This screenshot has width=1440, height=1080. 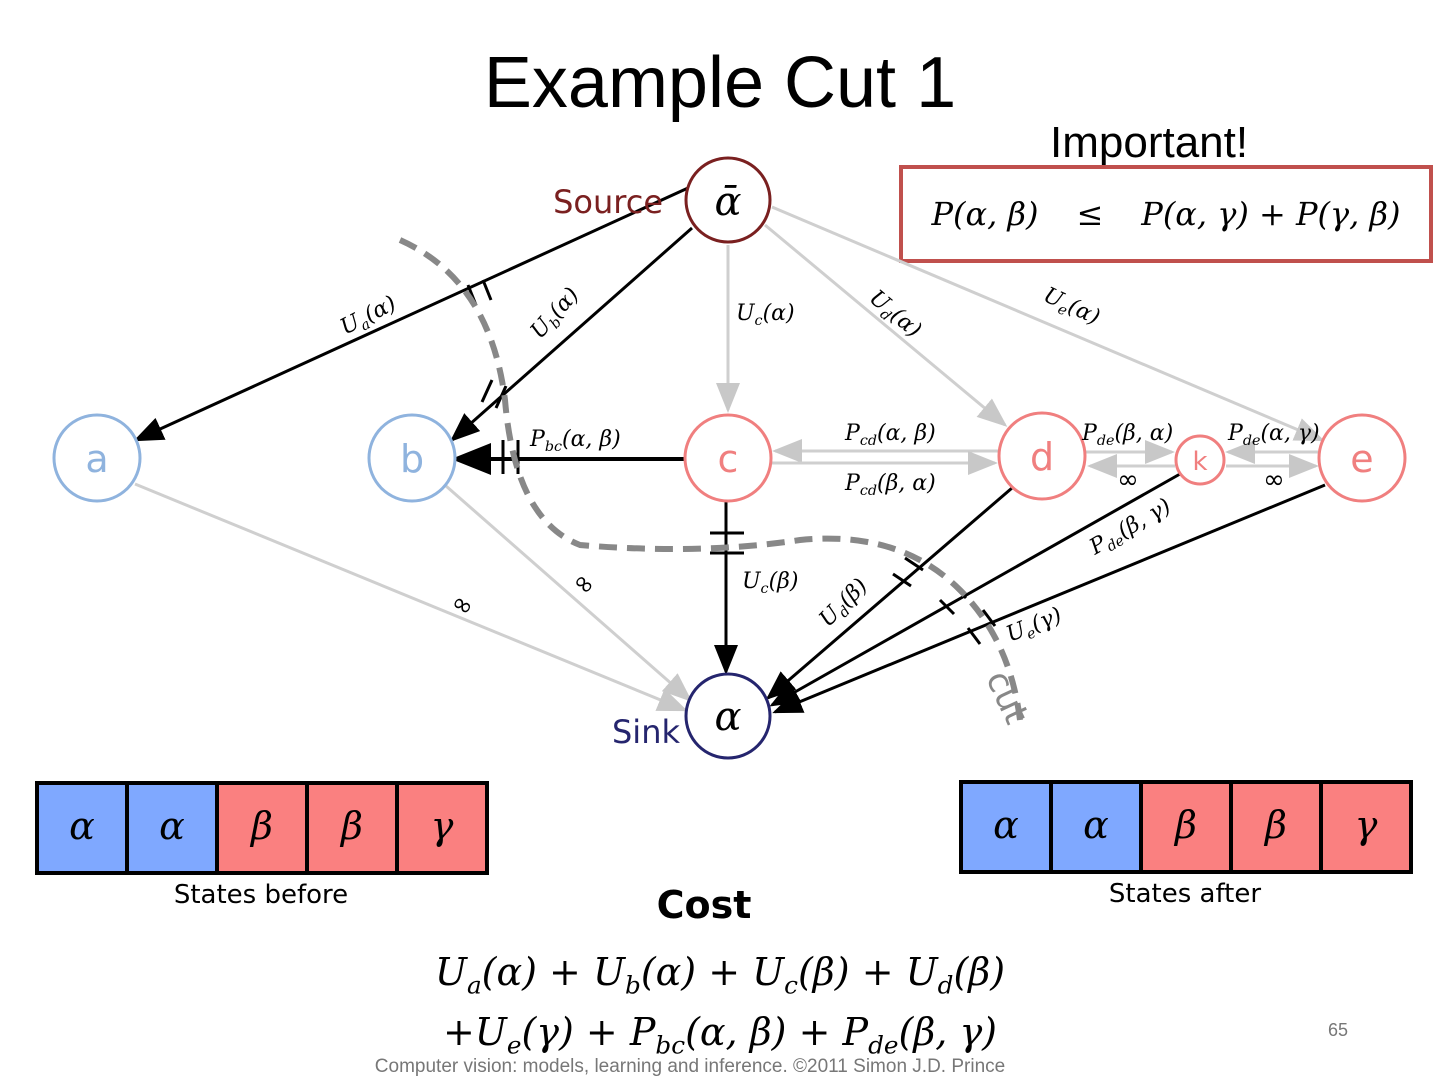 I want to click on edge-b-sink, so click(x=569, y=593).